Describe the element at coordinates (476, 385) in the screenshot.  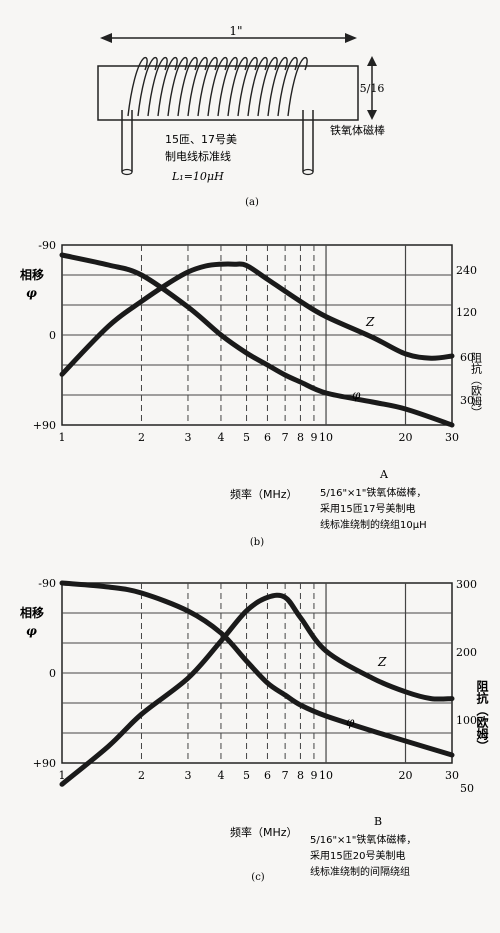
I see `chart-b-ylabel-right: 阻抗（欧姆）` at that location.